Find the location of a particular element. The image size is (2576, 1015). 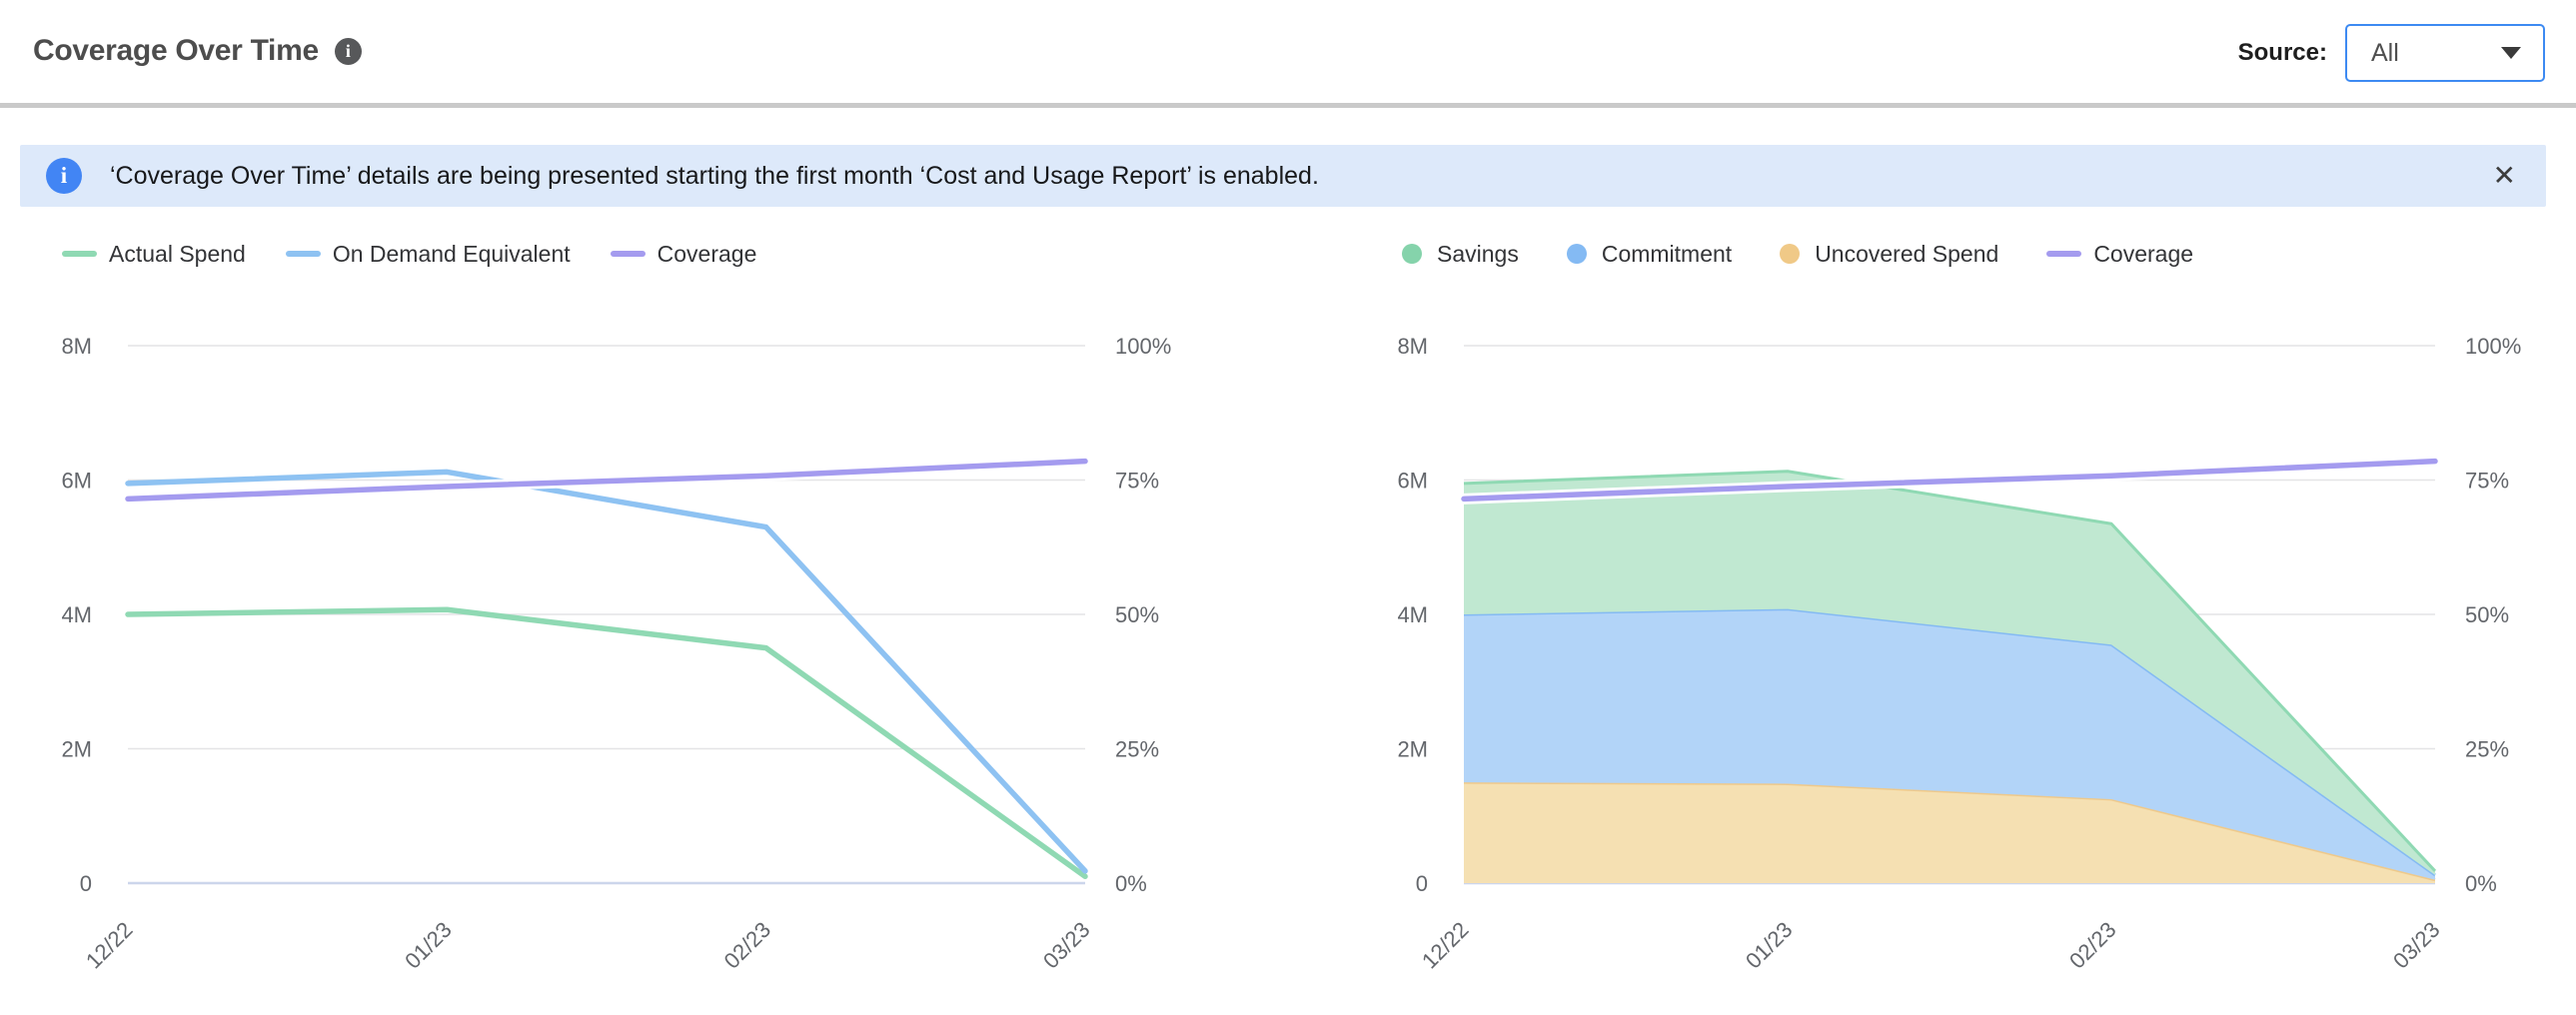

legend-label: Savings is located at coordinates (1478, 254).